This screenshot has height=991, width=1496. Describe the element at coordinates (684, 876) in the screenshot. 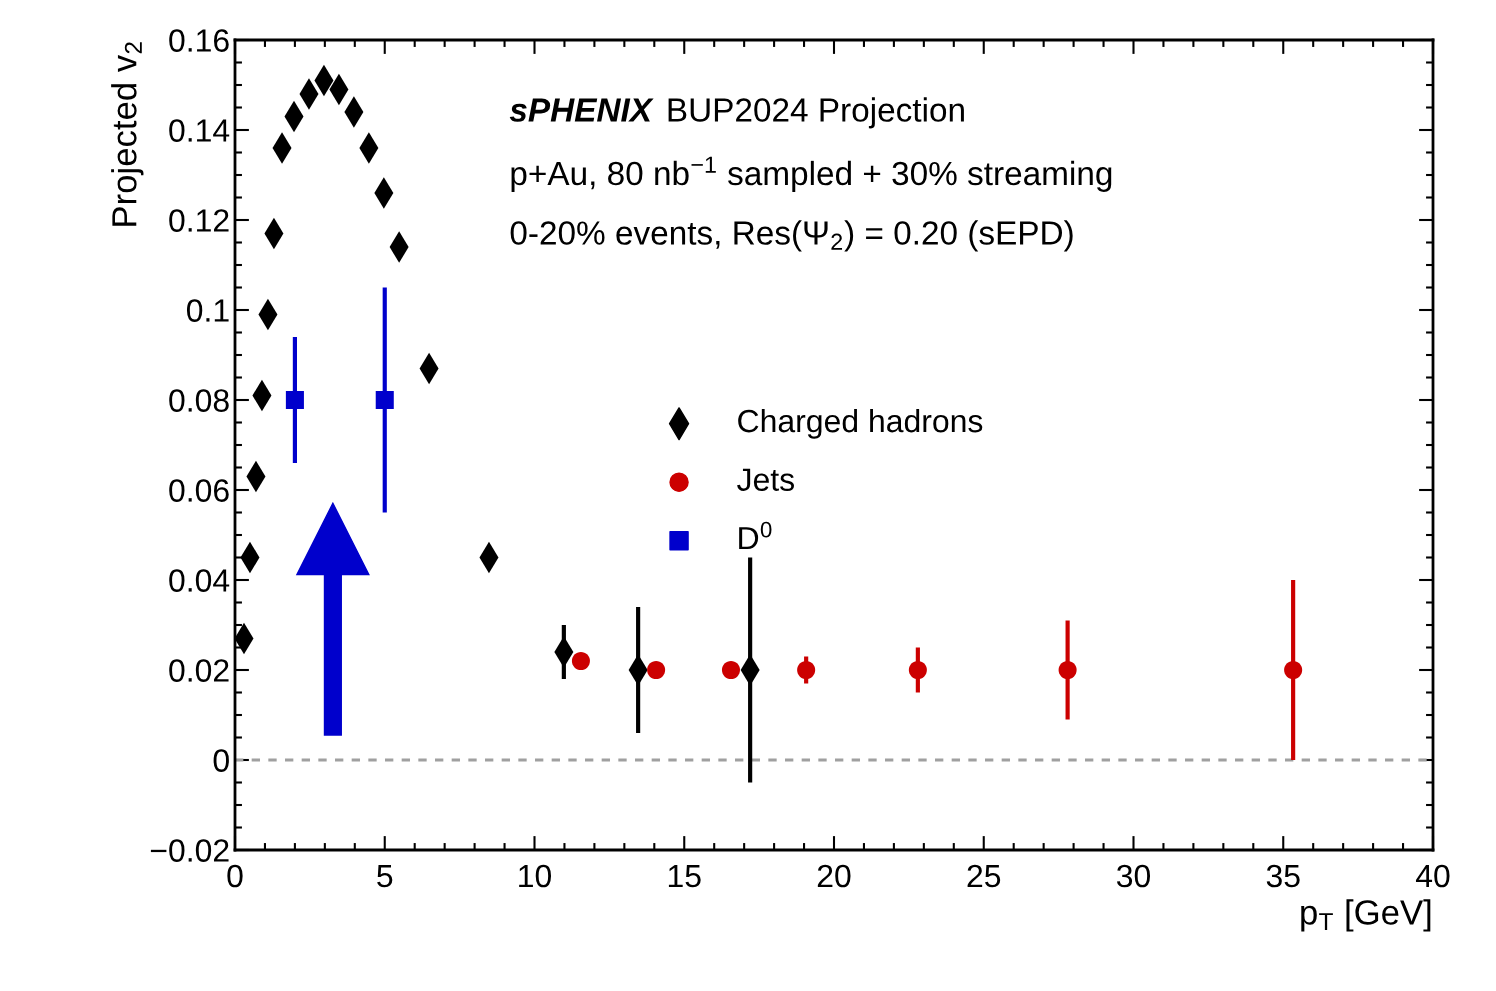

I see `x-tick-label: 15` at that location.